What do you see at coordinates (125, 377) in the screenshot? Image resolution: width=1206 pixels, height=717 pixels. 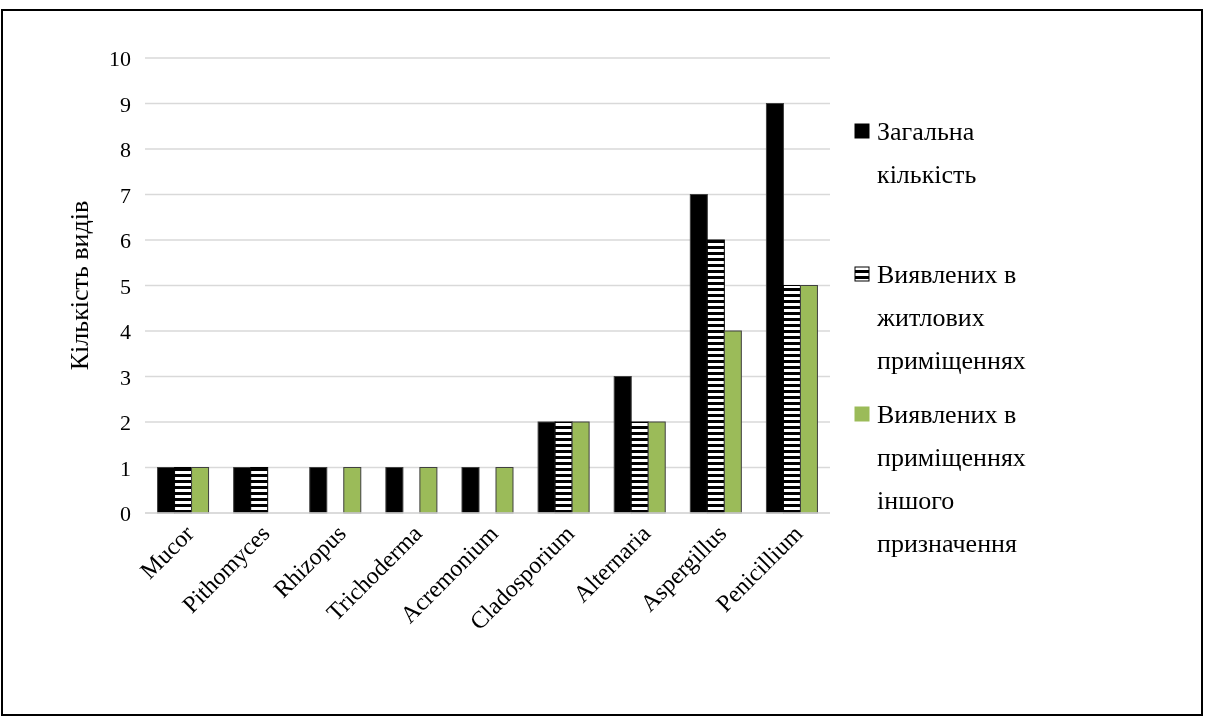 I see `y-tick-label: 3` at bounding box center [125, 377].